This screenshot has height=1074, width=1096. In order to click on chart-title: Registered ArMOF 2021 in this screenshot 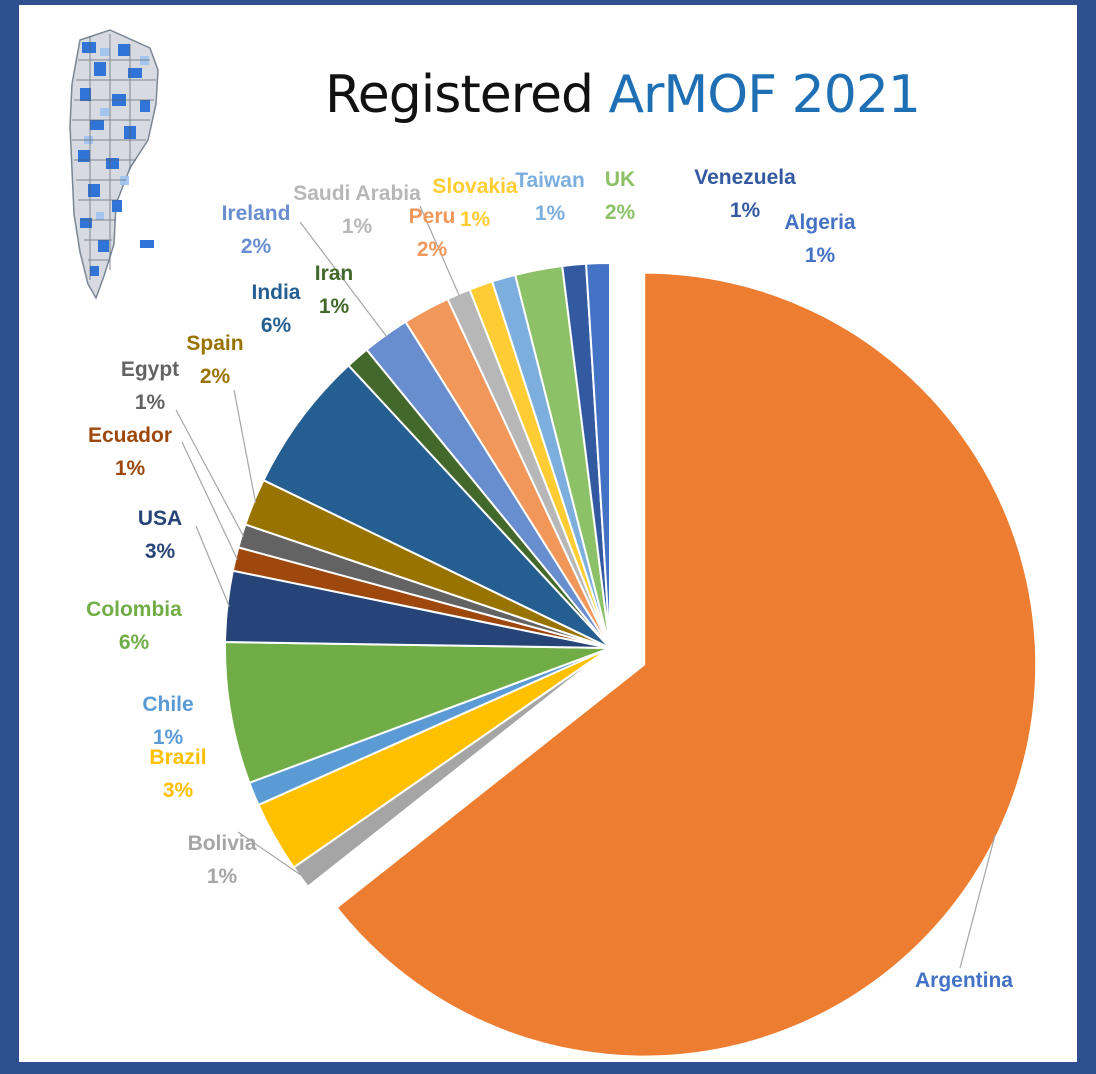, I will do `click(623, 95)`.